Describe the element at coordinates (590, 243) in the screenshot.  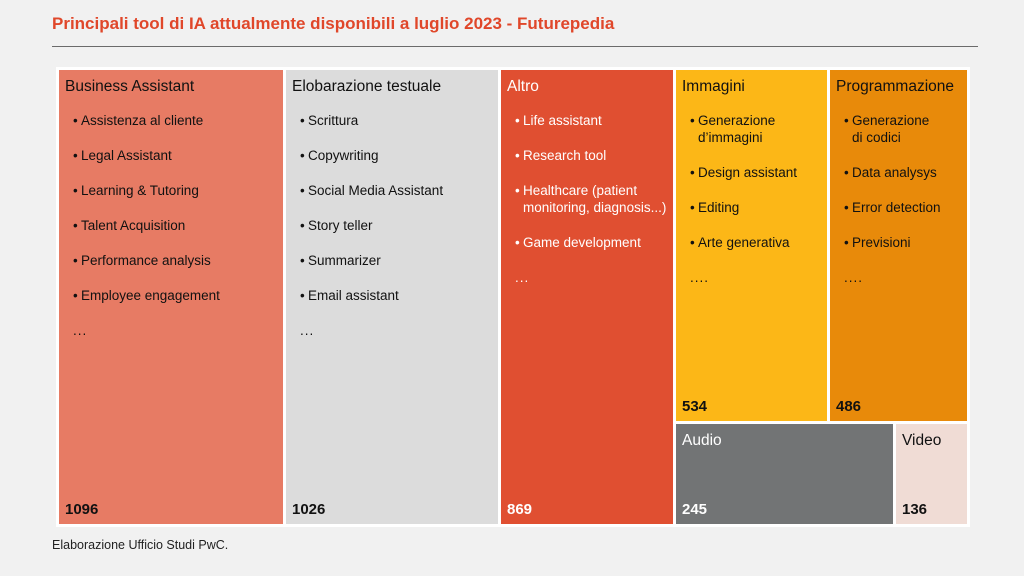
I see `tile-item: Game development` at that location.